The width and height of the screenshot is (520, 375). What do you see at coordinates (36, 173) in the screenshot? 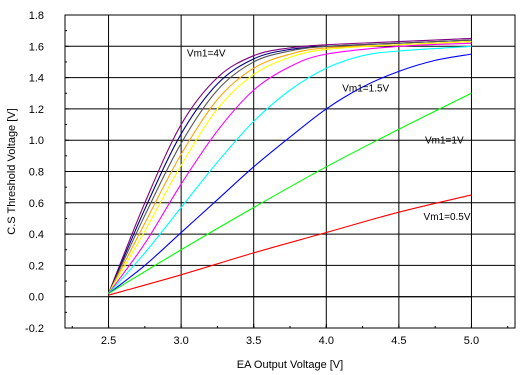
I see `y-tick-label: 0.8` at bounding box center [36, 173].